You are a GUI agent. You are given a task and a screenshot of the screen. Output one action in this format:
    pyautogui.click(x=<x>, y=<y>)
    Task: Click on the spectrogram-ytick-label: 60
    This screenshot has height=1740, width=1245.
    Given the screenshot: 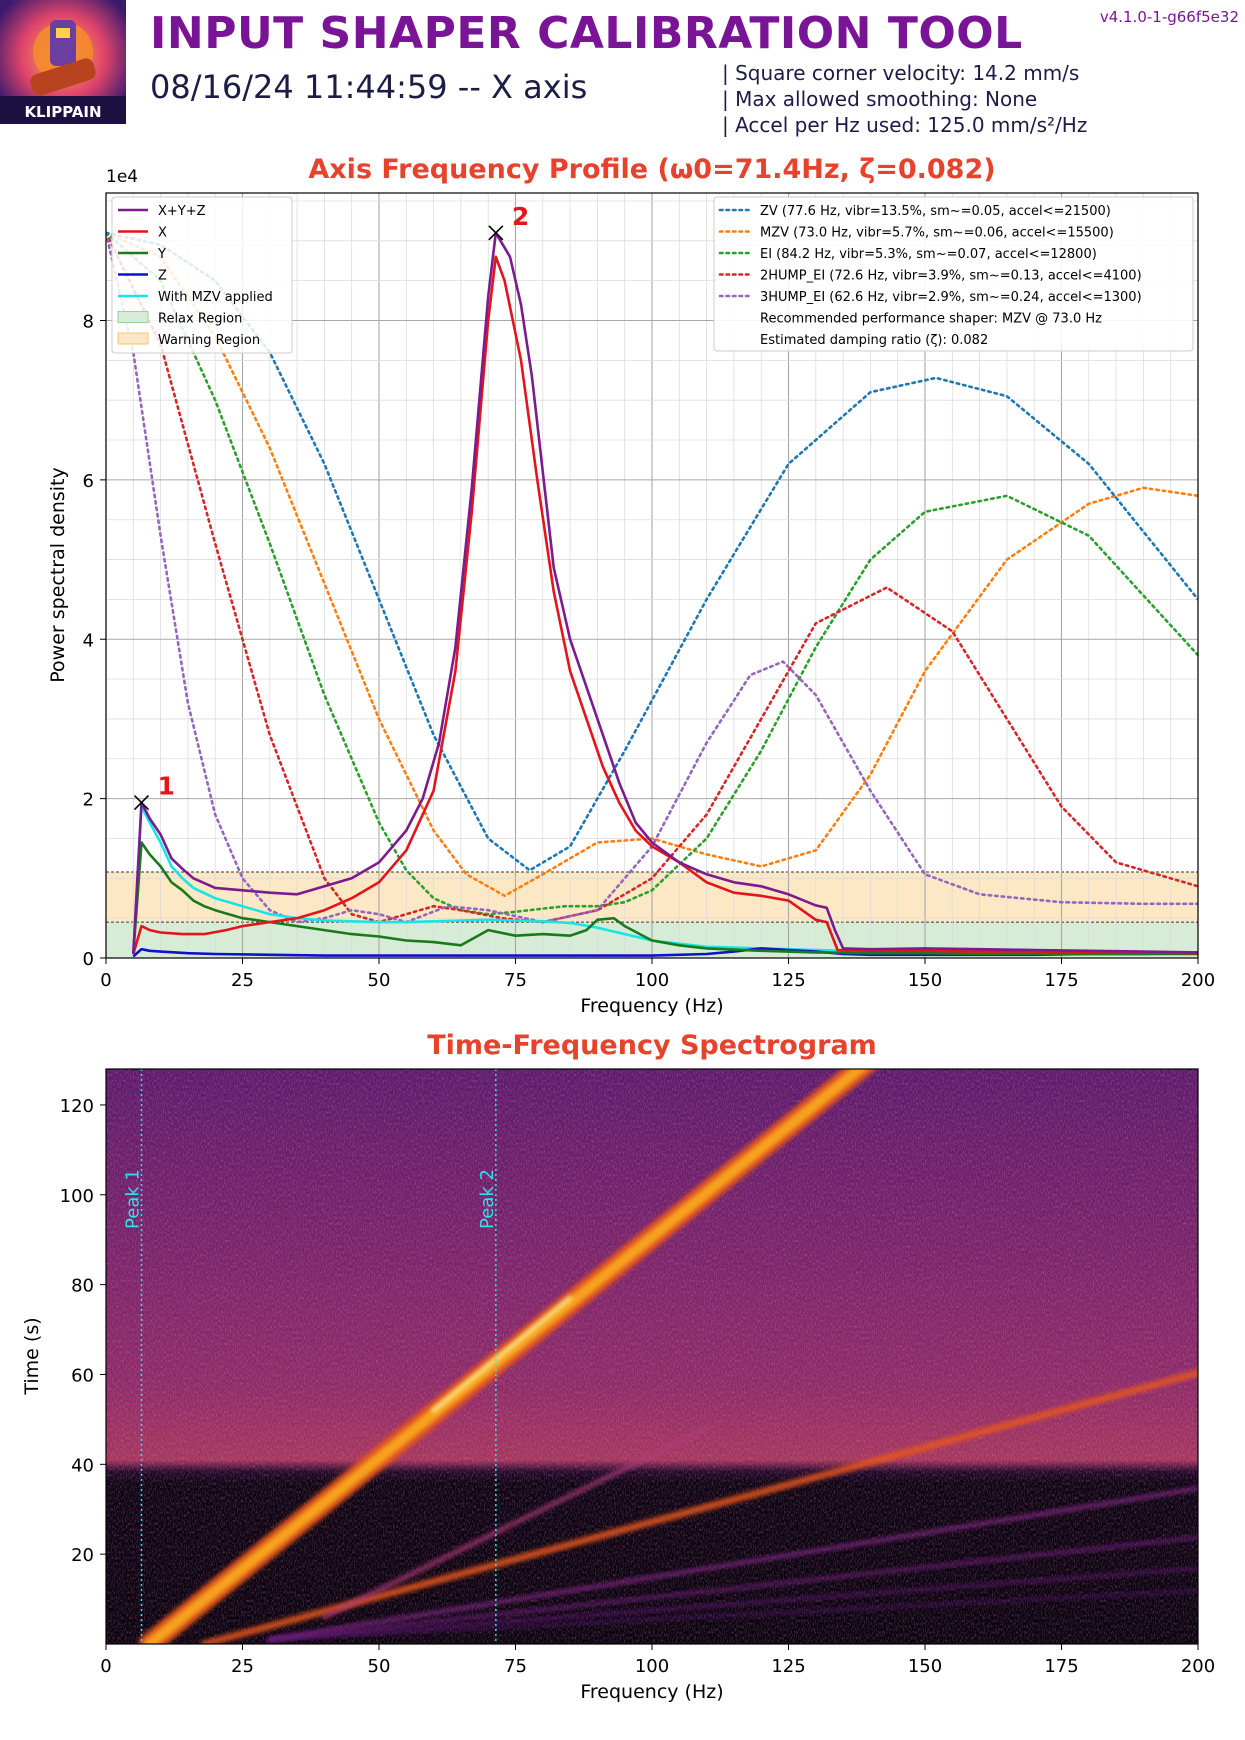 What is the action you would take?
    pyautogui.click(x=82, y=1375)
    